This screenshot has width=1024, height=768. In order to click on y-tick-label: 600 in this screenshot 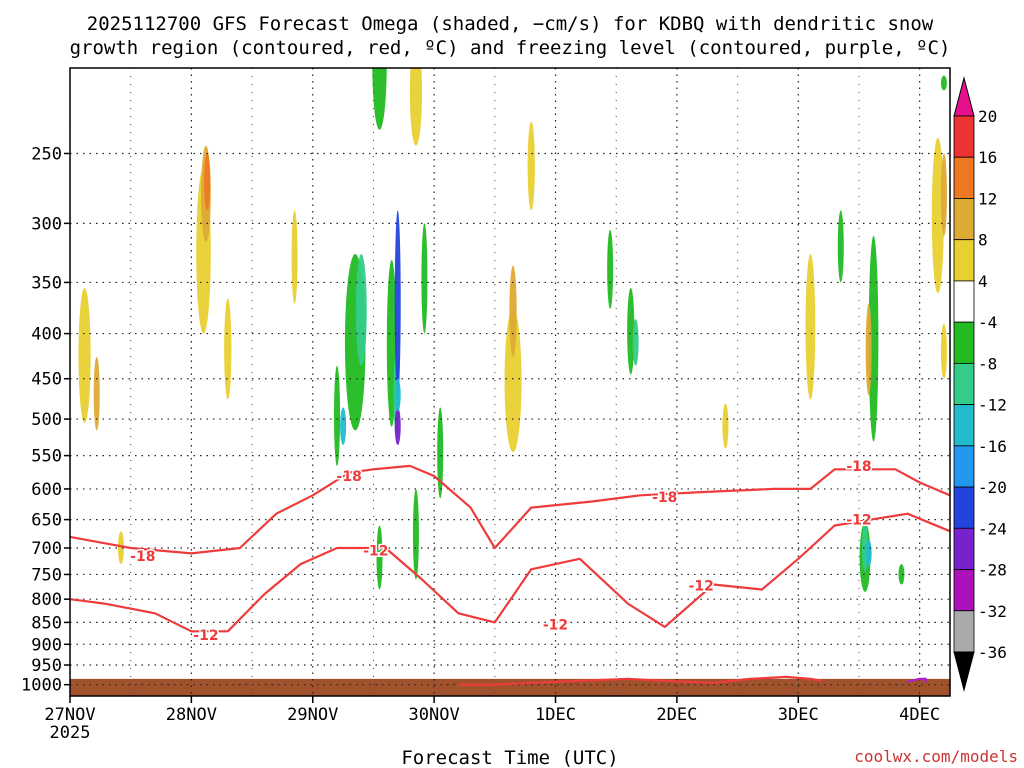, I will do `click(46, 490)`.